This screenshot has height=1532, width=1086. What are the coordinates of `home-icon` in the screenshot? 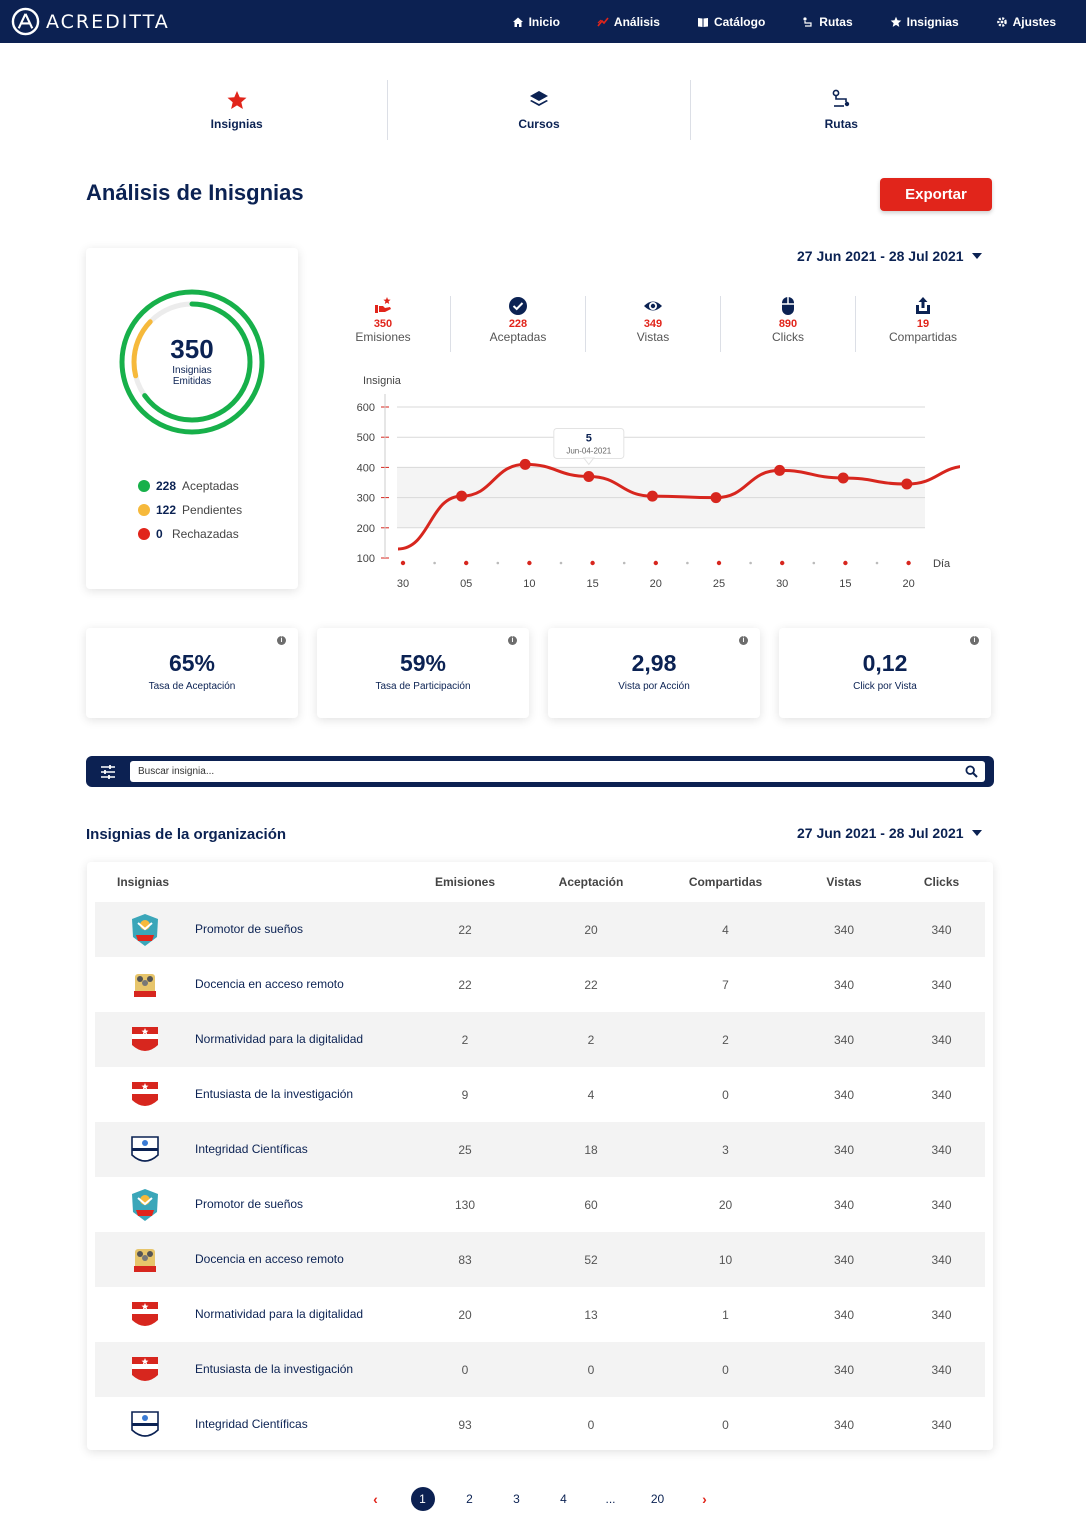 It's located at (517, 22).